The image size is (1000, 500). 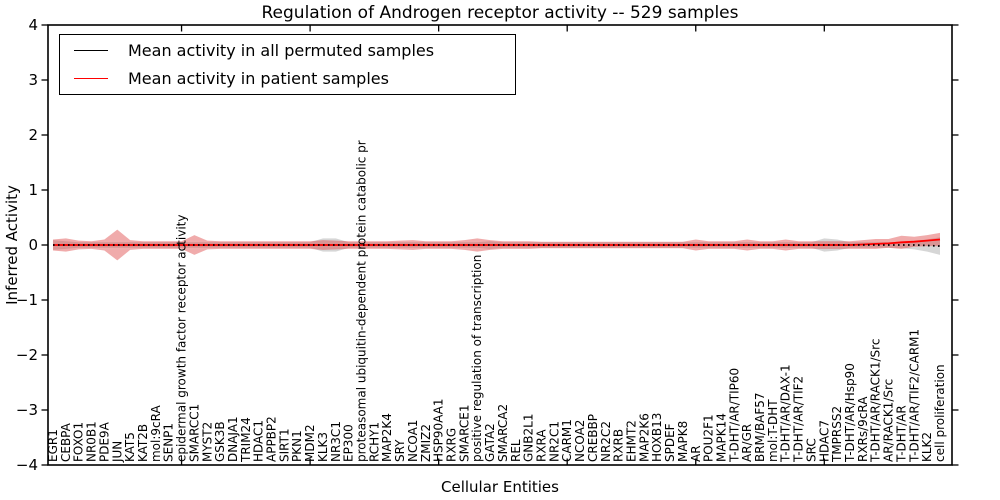 What do you see at coordinates (799, 419) in the screenshot?
I see `x-category-label: T-DHT/AR/TIF2` at bounding box center [799, 419].